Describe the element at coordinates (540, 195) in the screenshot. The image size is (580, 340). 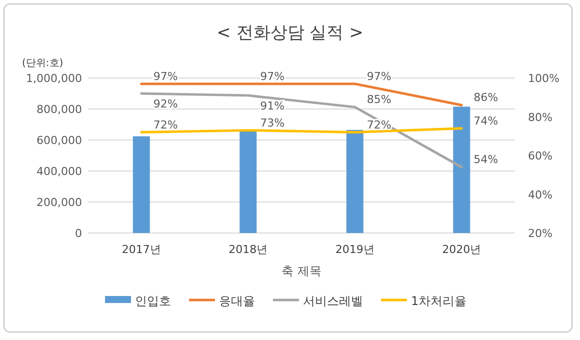
I see `y2-tick-label: 40%` at that location.